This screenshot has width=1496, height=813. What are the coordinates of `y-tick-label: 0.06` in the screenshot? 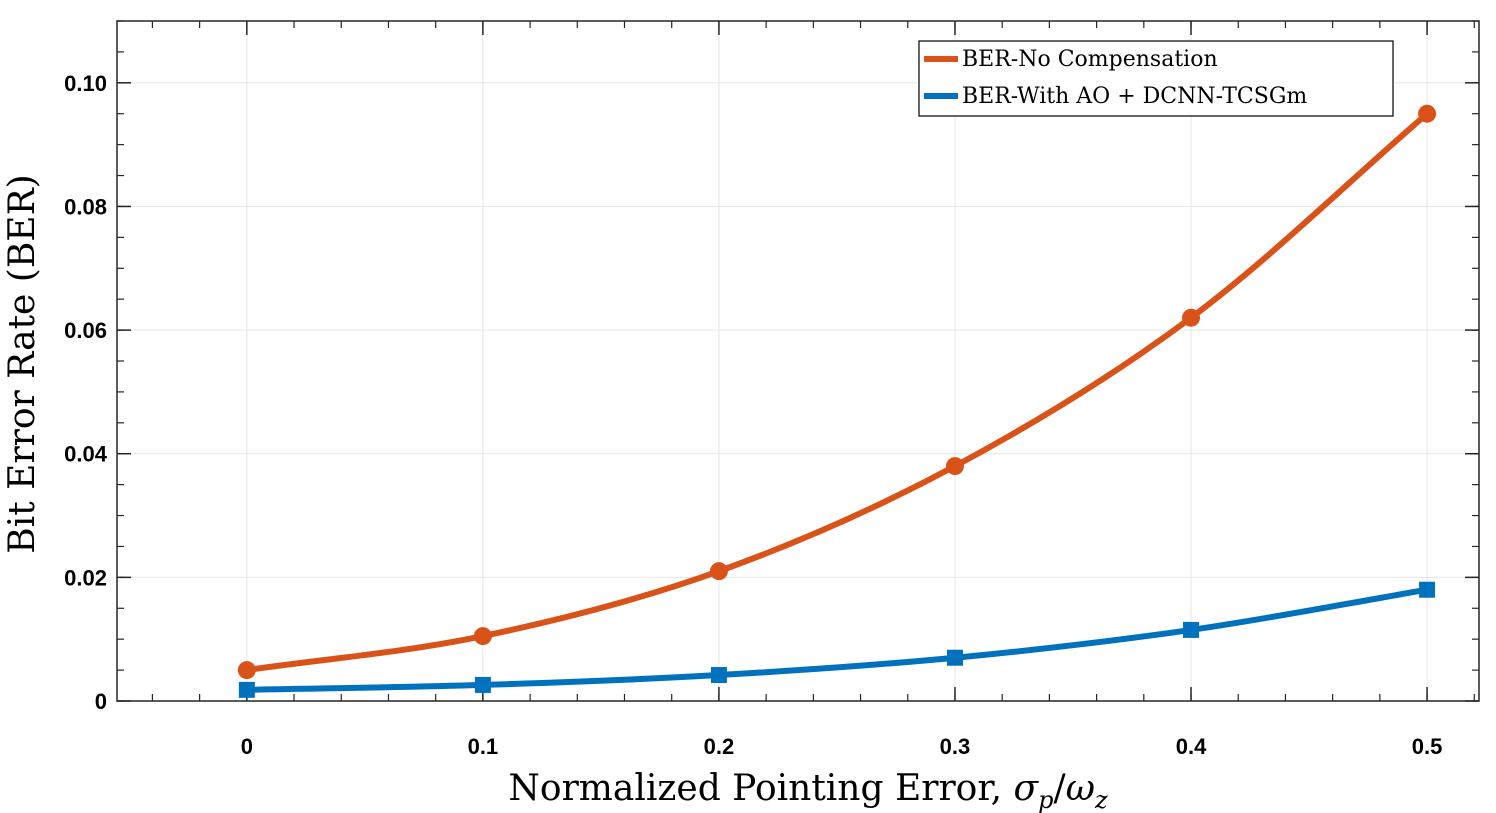 It's located at (85, 330).